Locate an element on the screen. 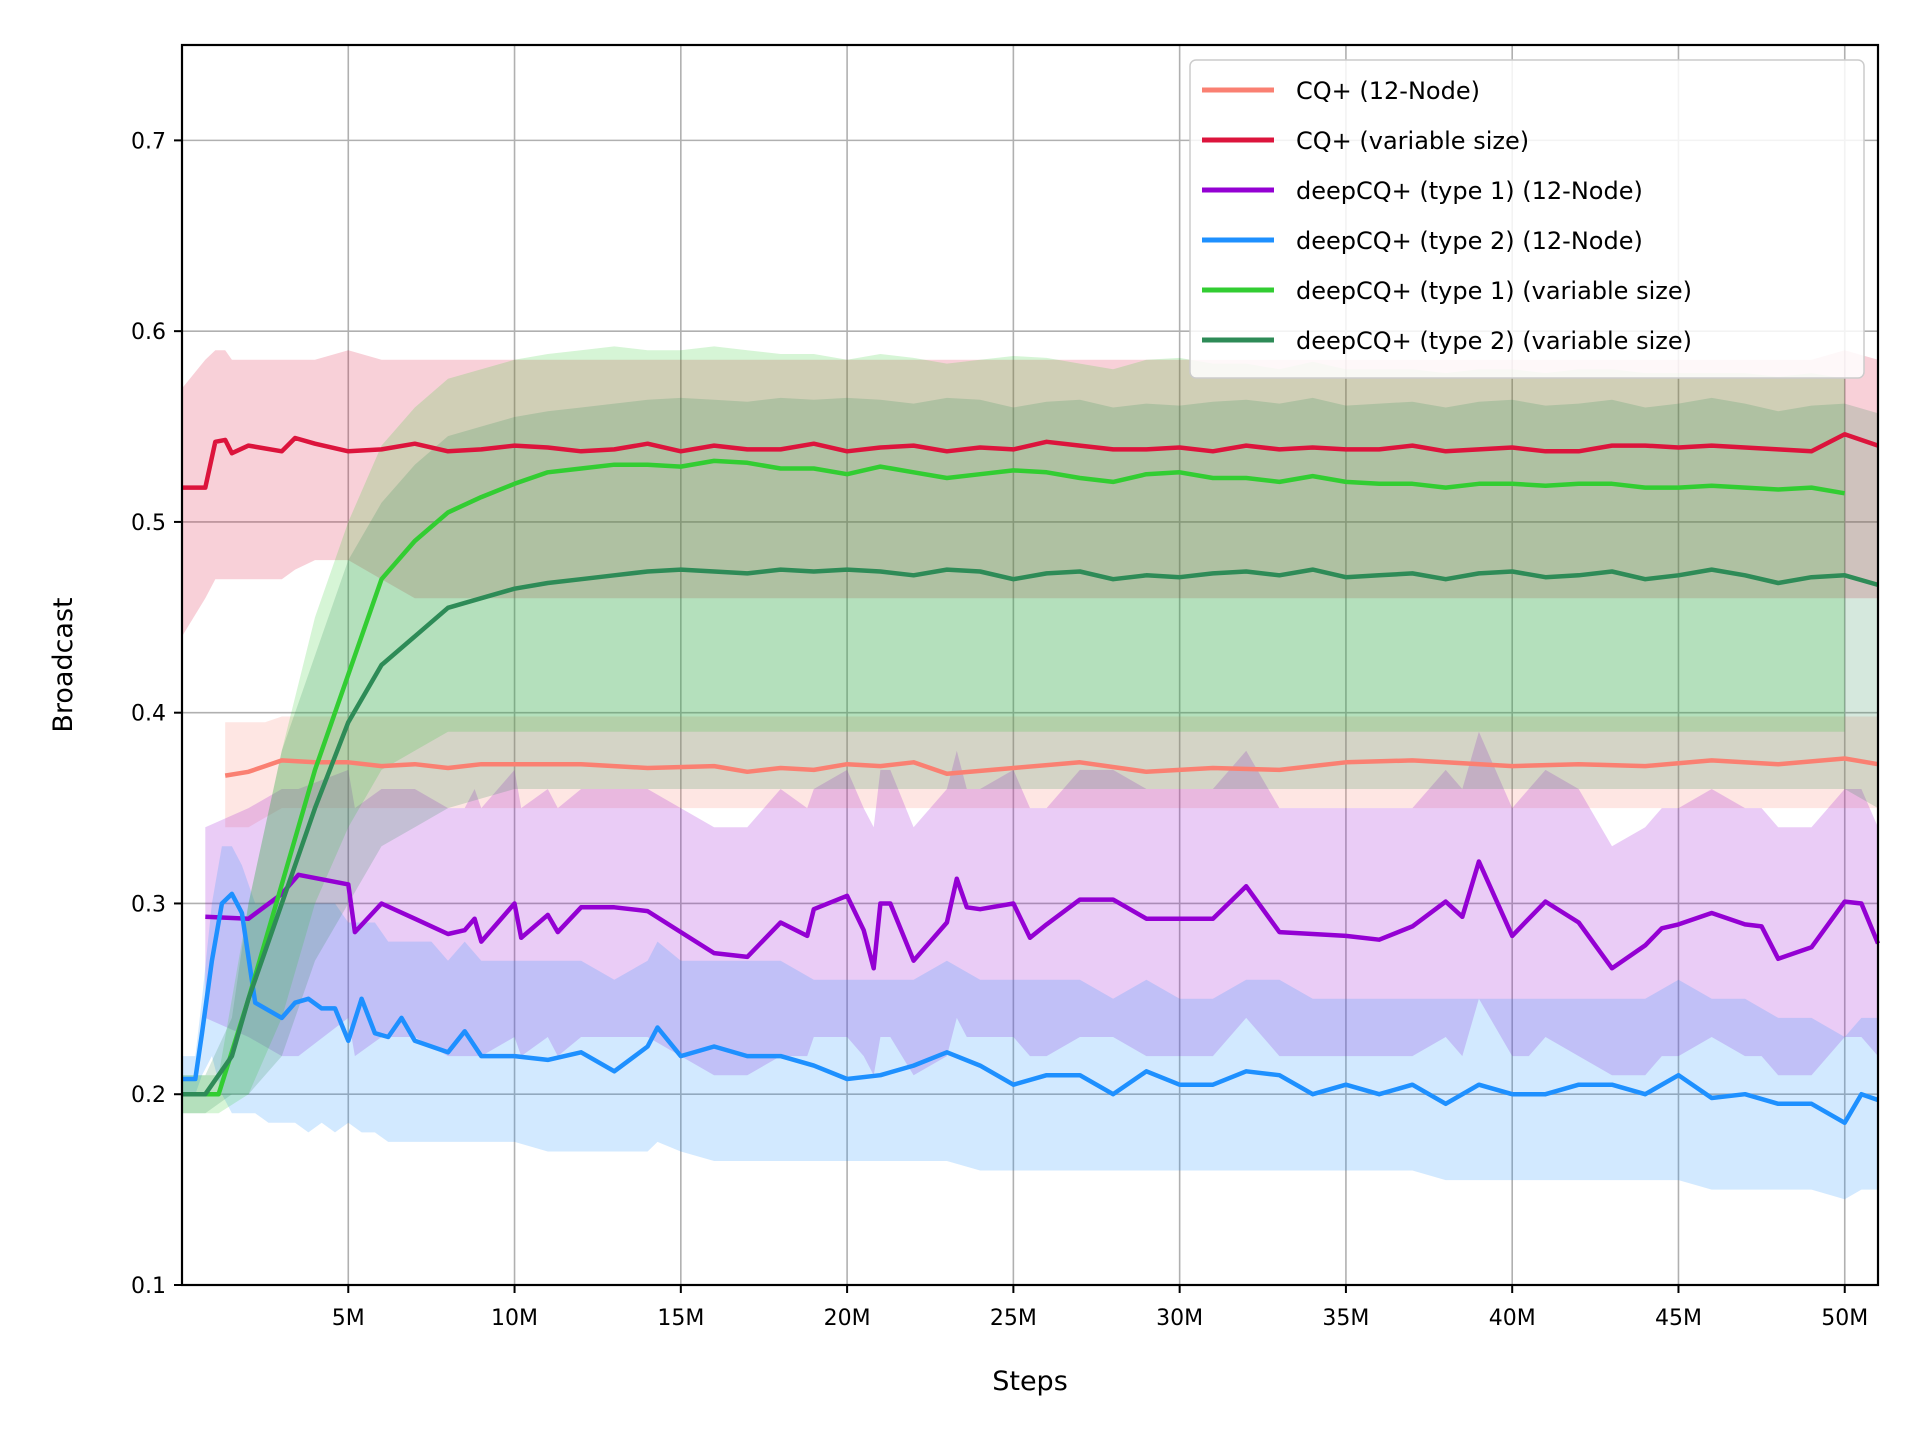 This screenshot has width=1920, height=1440. x-tick-label: 5M is located at coordinates (348, 1318).